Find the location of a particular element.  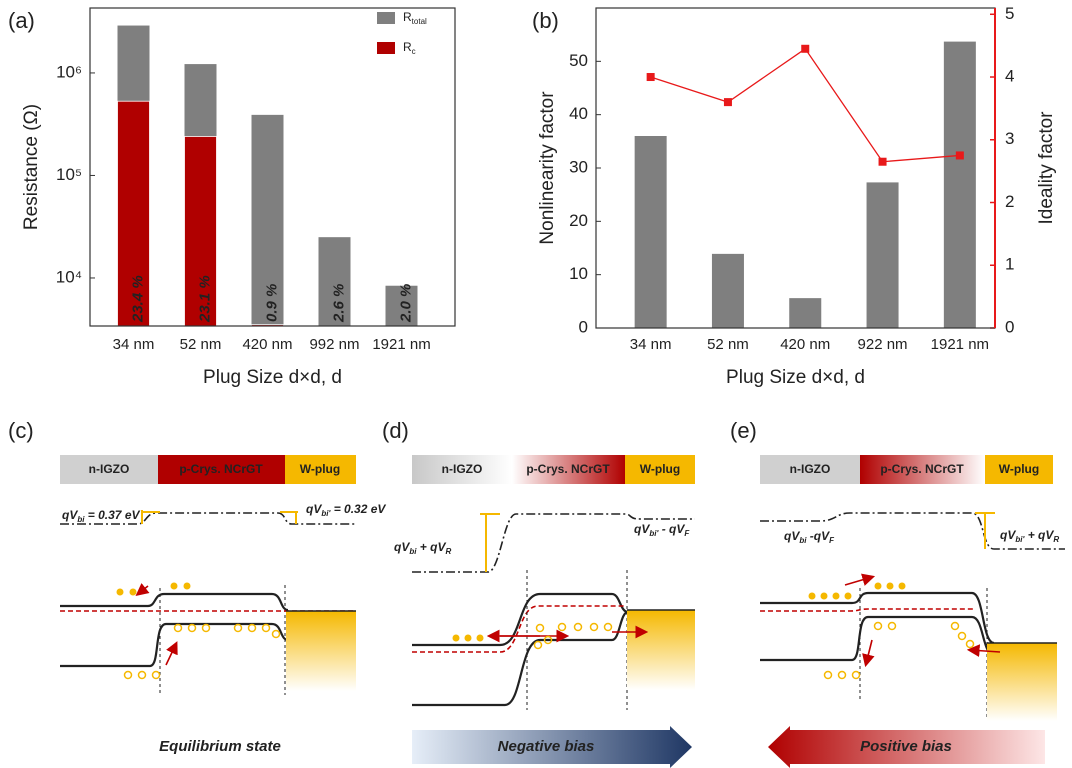

y2-tick-label: 4 is located at coordinates (1009, 76).